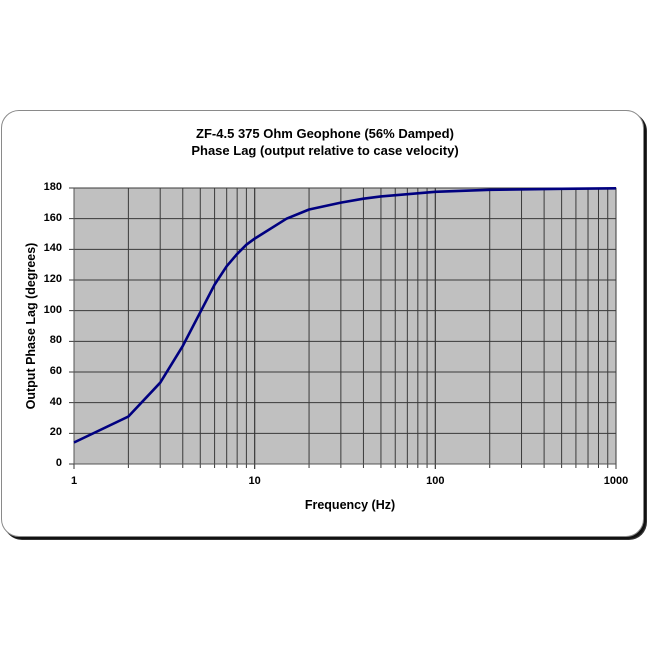 This screenshot has height=650, width=650. Describe the element at coordinates (55, 401) in the screenshot. I see `y-tick-label: 40` at that location.